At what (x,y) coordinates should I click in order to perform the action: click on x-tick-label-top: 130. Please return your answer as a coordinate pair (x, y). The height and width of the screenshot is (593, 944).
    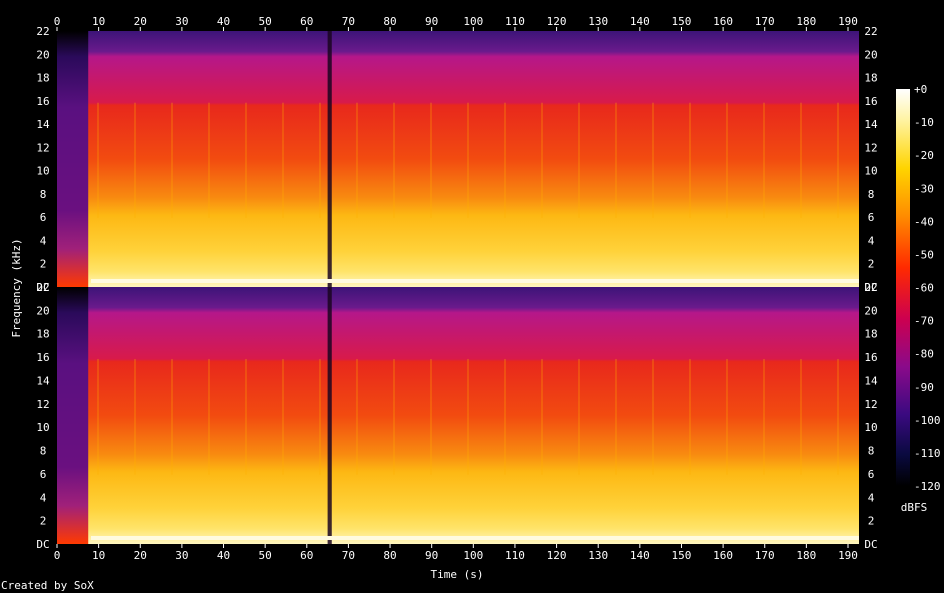
    Looking at the image, I should click on (598, 21).